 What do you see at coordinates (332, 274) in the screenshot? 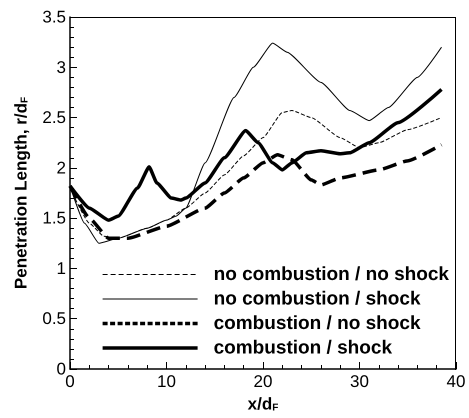
I see `legend-label: no combustion / no shock` at bounding box center [332, 274].